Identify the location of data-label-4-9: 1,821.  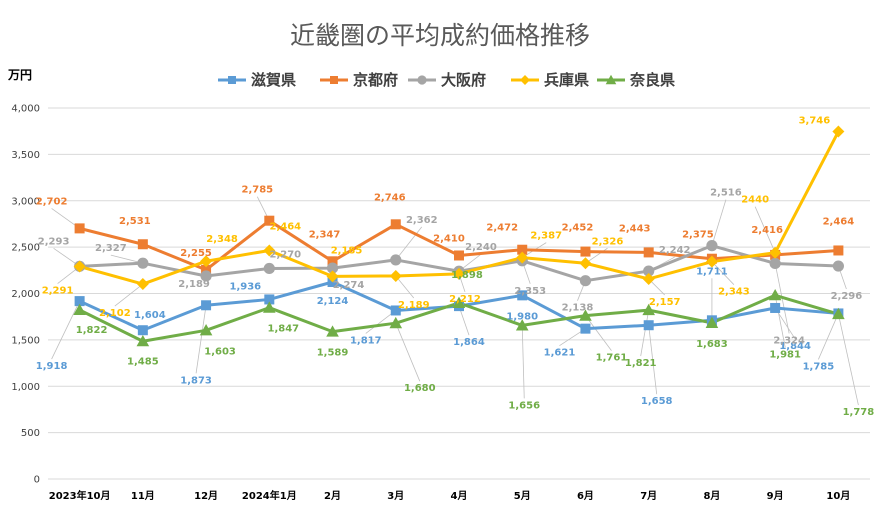
(641, 363).